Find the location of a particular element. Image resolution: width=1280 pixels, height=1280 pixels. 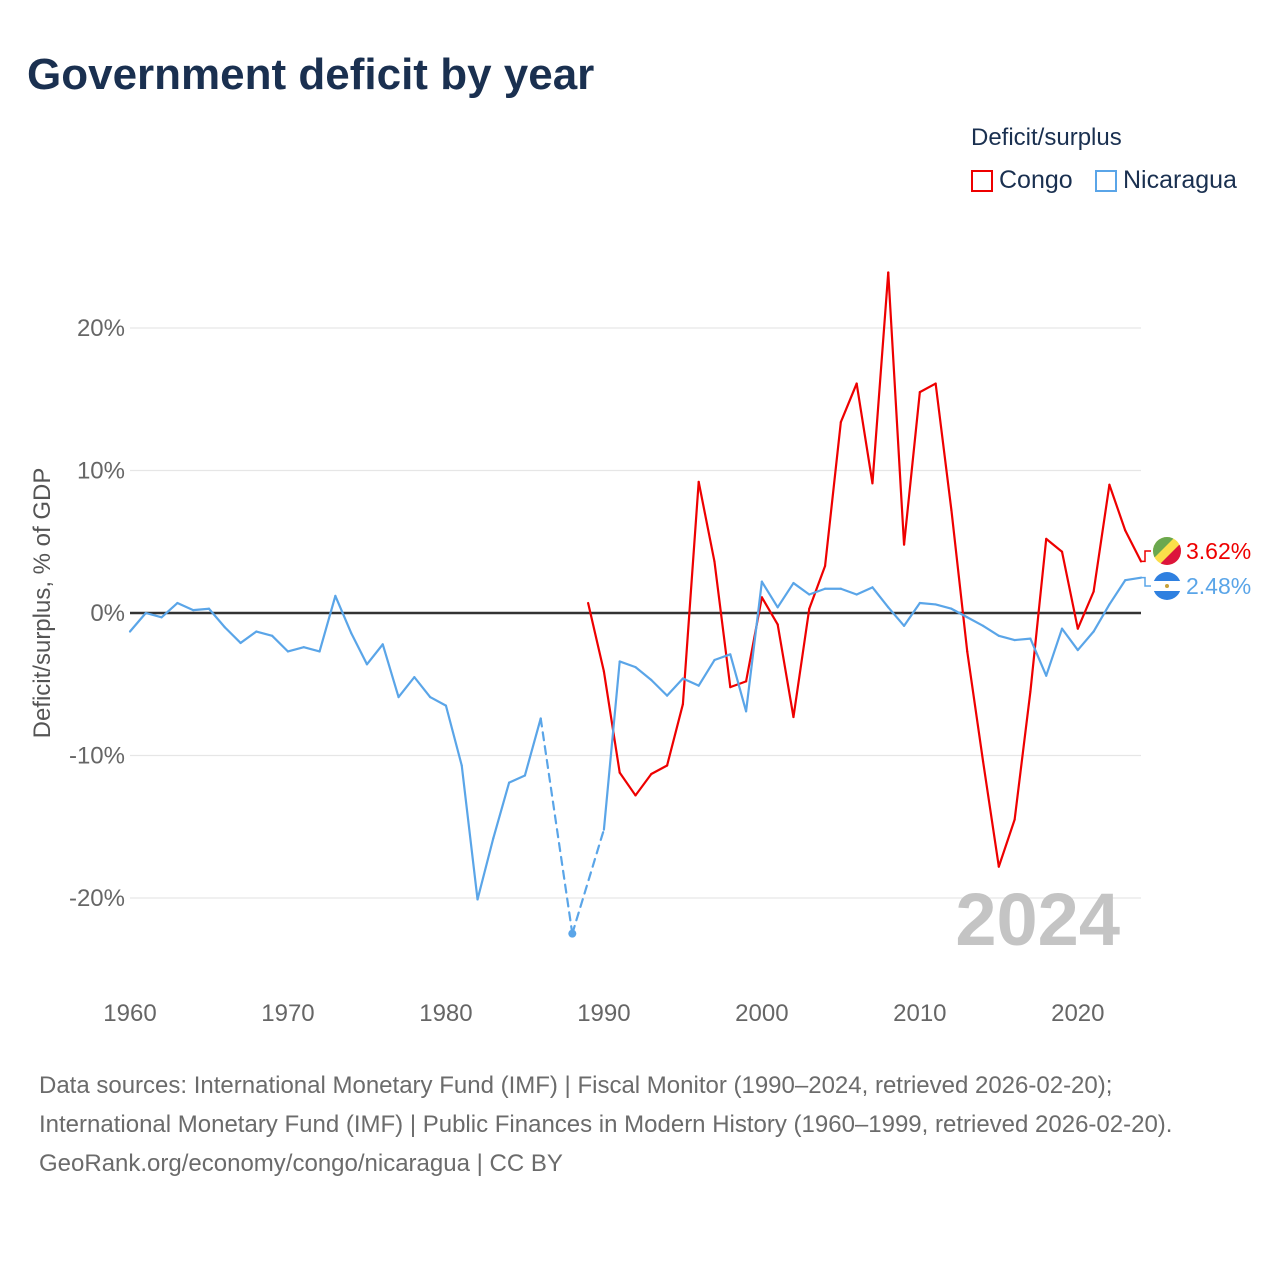

flag-congo-icon is located at coordinates (1167, 551).